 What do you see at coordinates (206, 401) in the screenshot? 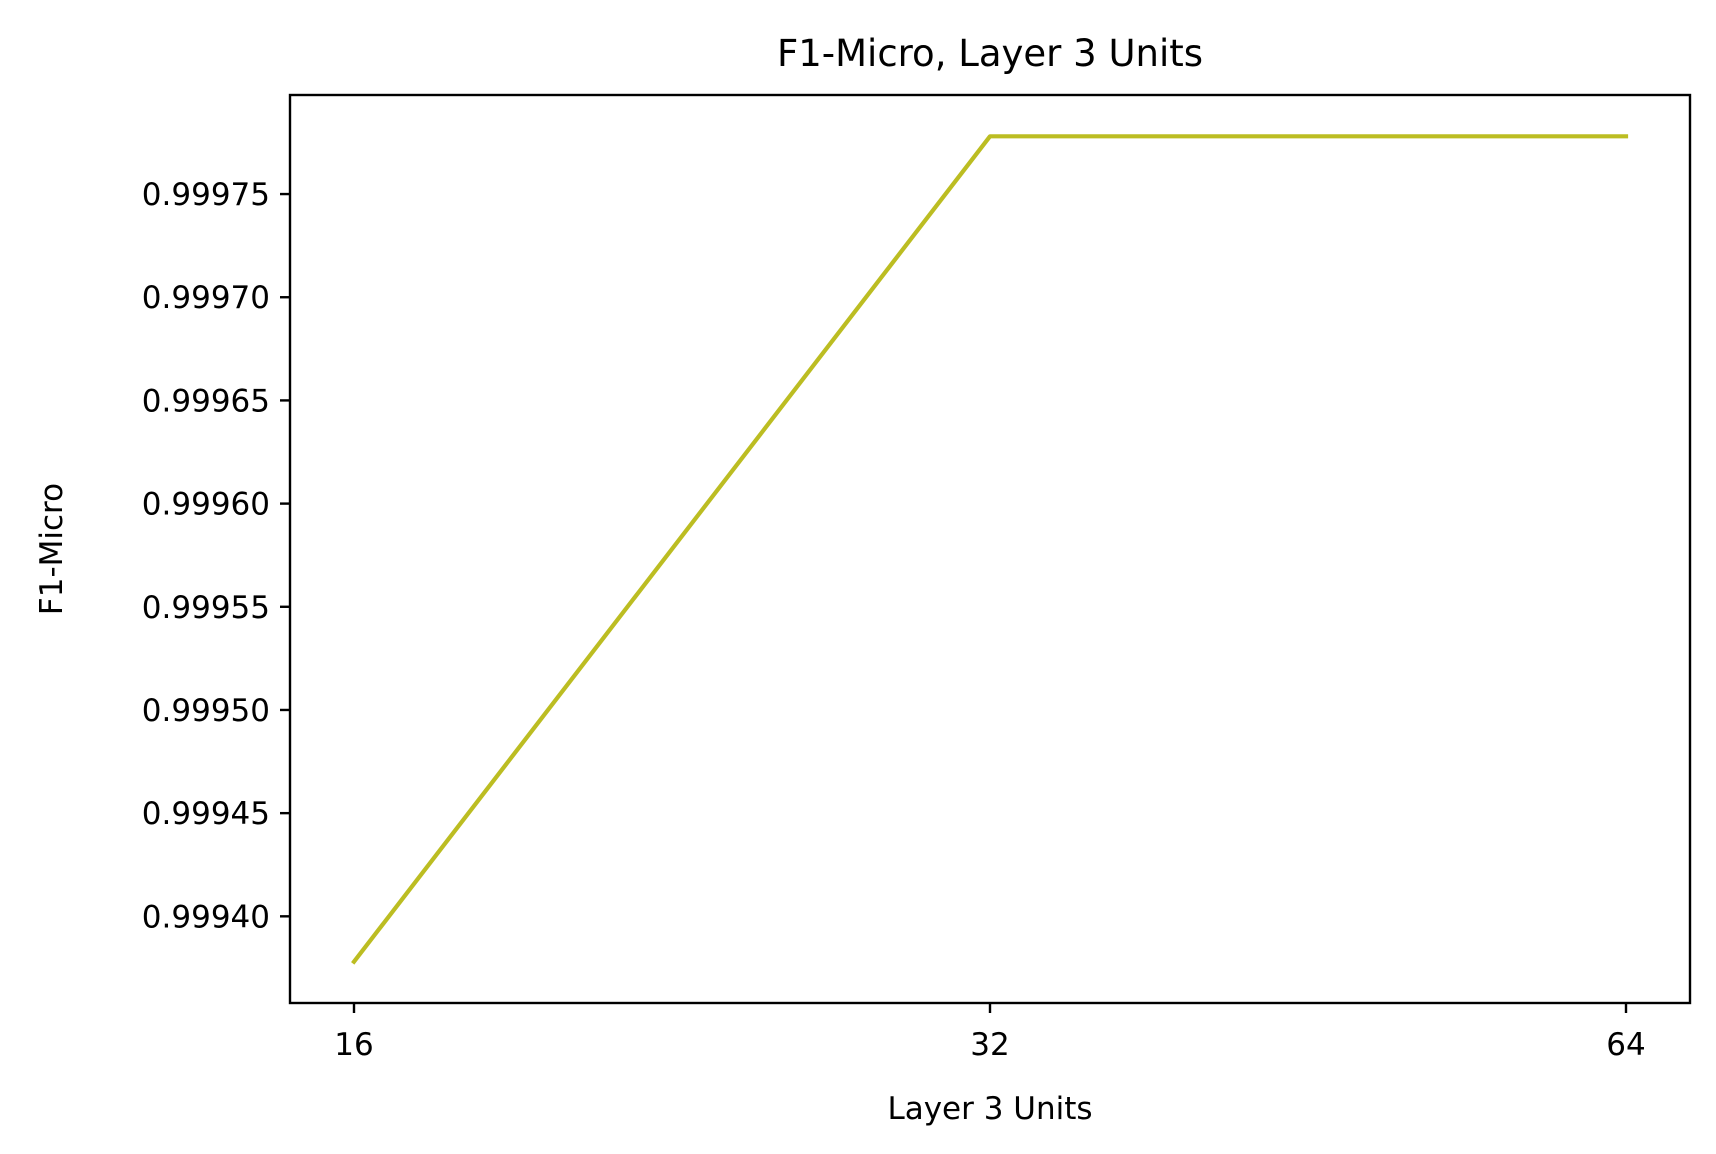
I see `y-tick-label: 0.99965` at bounding box center [206, 401].